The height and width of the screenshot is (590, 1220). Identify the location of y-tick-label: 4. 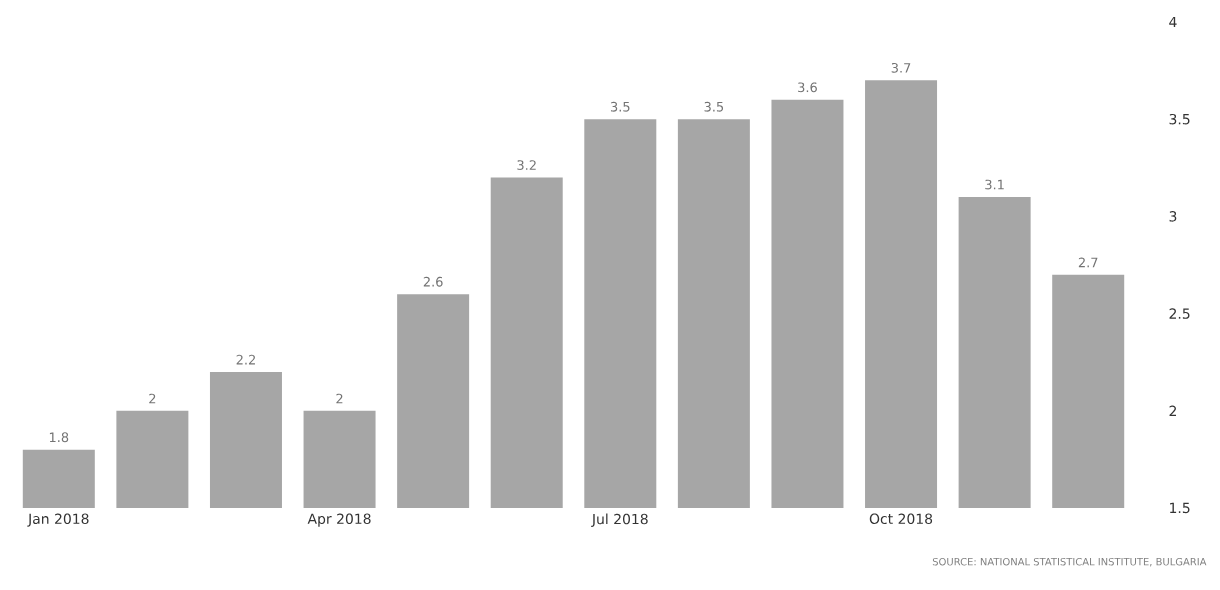
(1173, 22).